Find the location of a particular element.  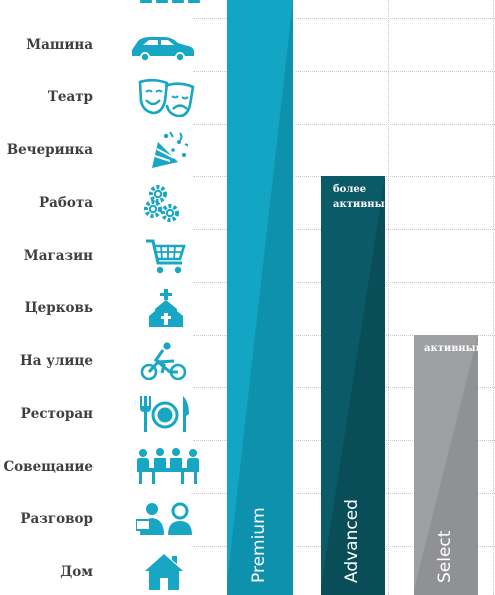

church-icon is located at coordinates (166, 308).